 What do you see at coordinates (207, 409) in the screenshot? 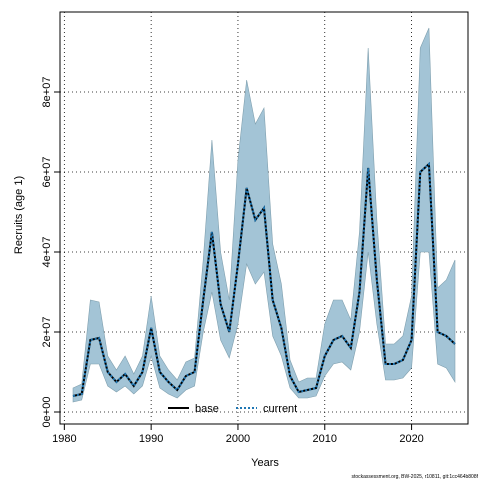
I see `legend-label-base: base` at bounding box center [207, 409].